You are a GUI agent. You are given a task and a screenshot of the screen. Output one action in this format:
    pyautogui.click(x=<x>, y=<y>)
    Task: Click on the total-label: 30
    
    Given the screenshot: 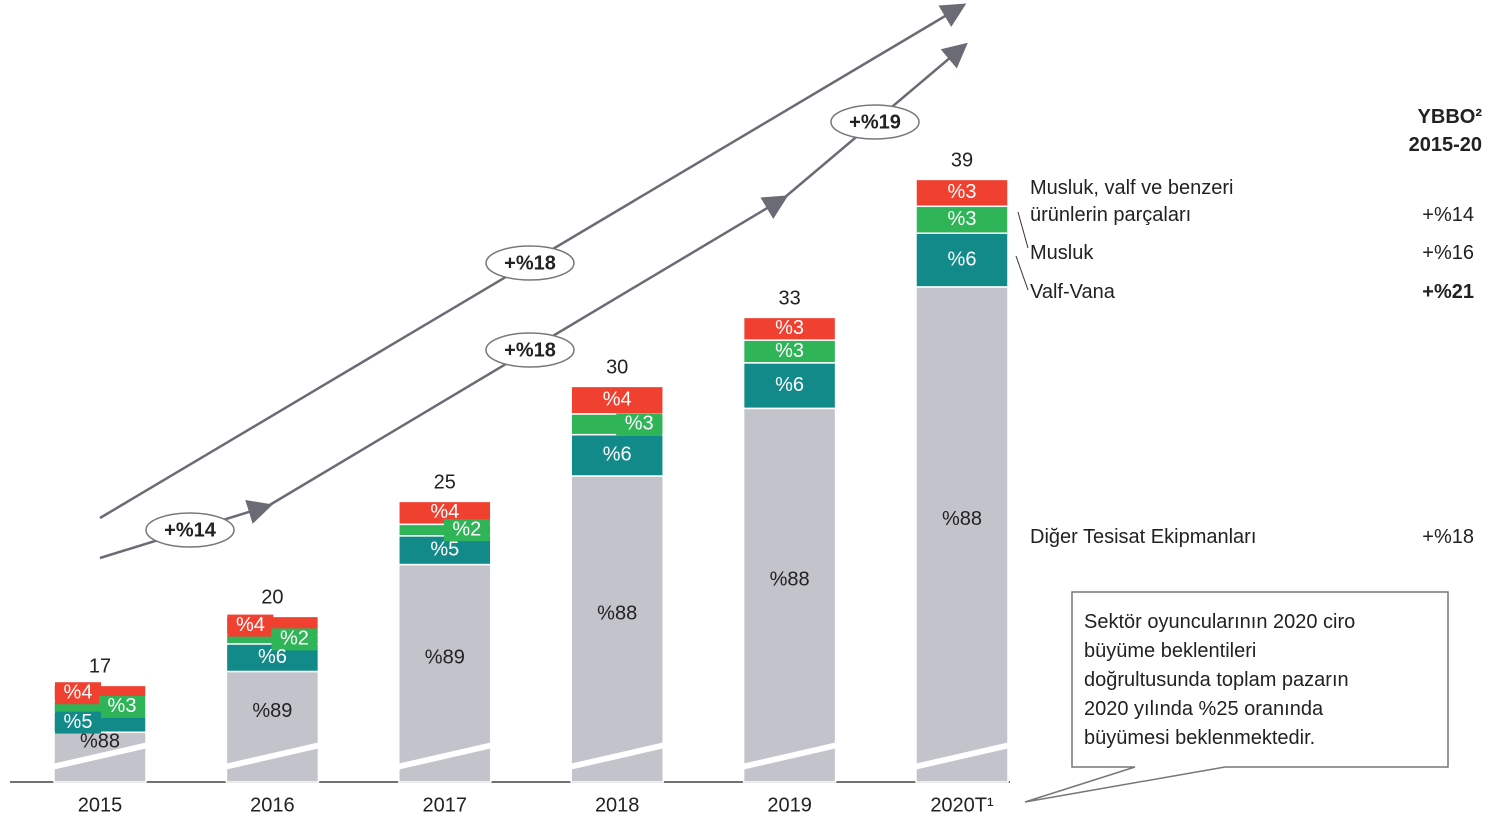 What is the action you would take?
    pyautogui.click(x=617, y=368)
    